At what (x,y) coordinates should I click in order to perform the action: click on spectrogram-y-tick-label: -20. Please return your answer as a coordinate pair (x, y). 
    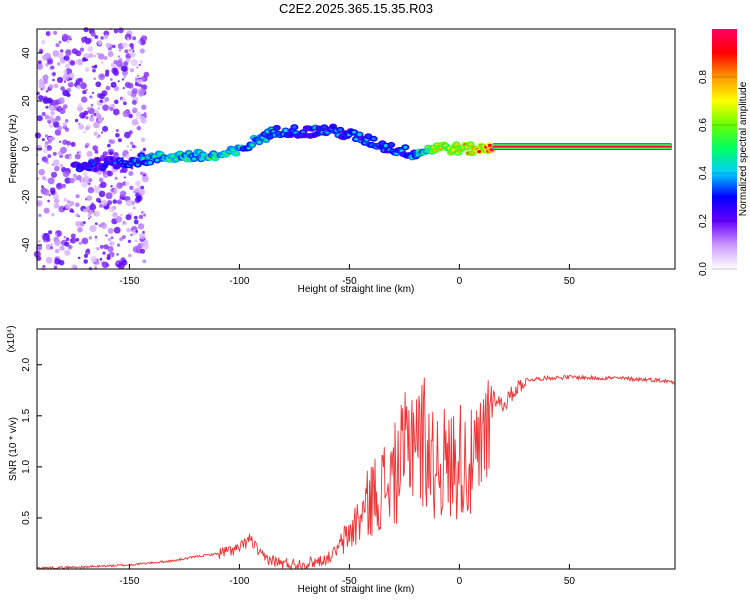
    Looking at the image, I should click on (26, 196).